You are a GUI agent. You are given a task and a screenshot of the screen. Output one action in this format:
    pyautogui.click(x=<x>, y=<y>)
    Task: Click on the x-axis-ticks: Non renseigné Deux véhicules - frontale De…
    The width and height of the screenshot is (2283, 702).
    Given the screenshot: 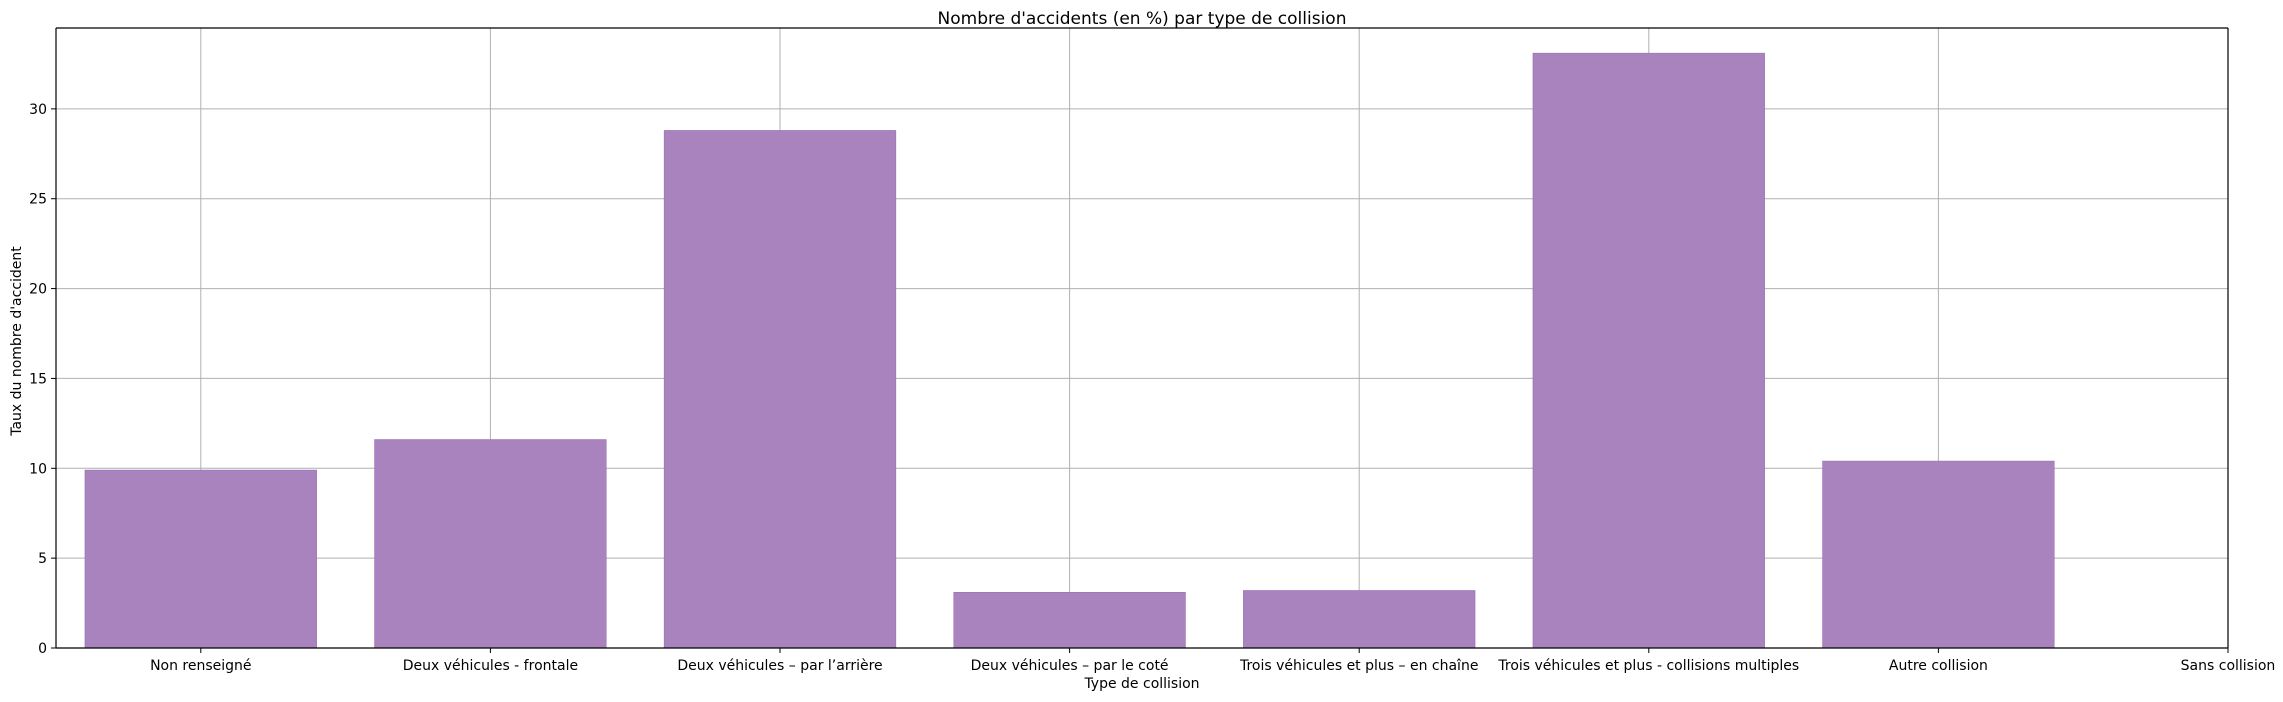 What is the action you would take?
    pyautogui.click(x=1212, y=661)
    